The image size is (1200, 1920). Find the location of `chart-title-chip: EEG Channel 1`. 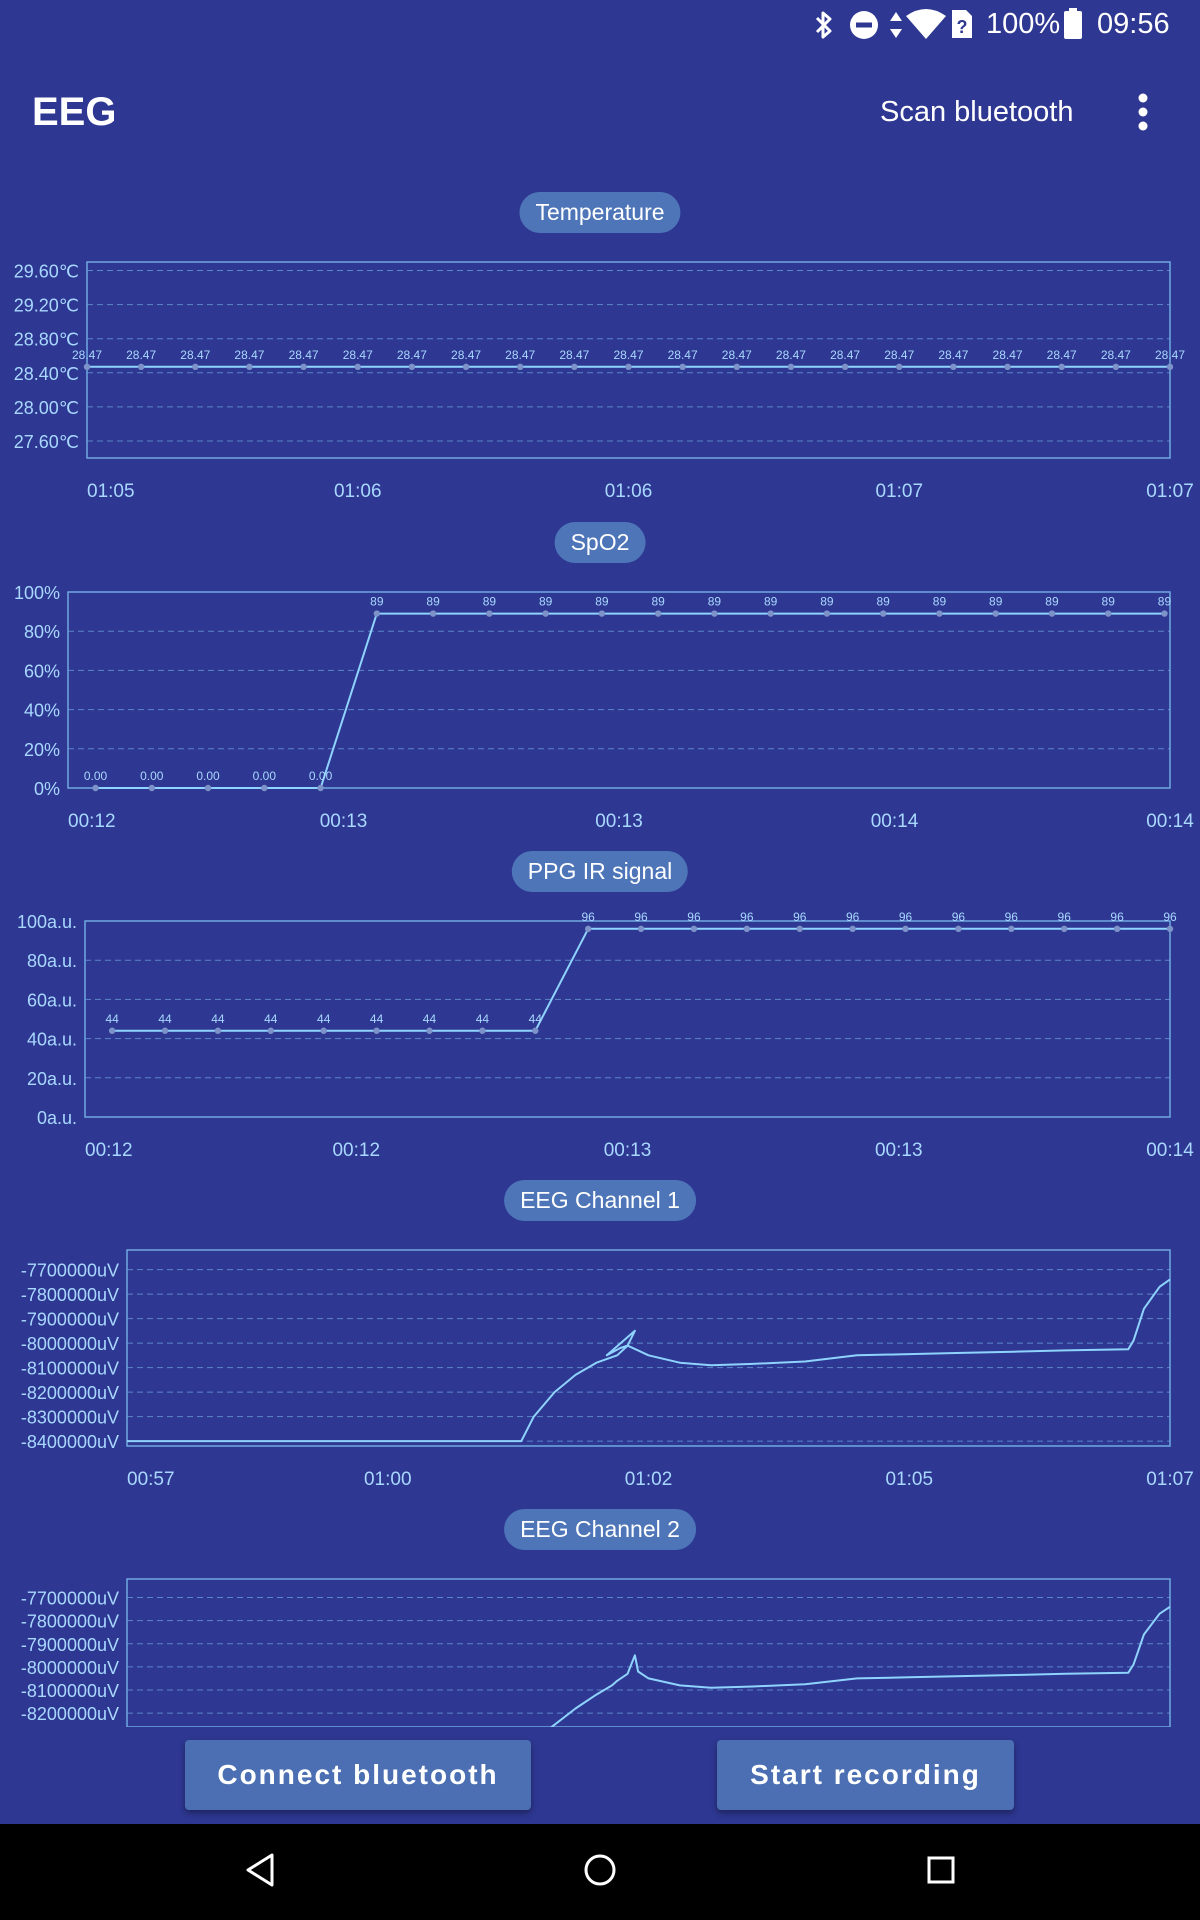

chart-title-chip: EEG Channel 1 is located at coordinates (600, 1200).